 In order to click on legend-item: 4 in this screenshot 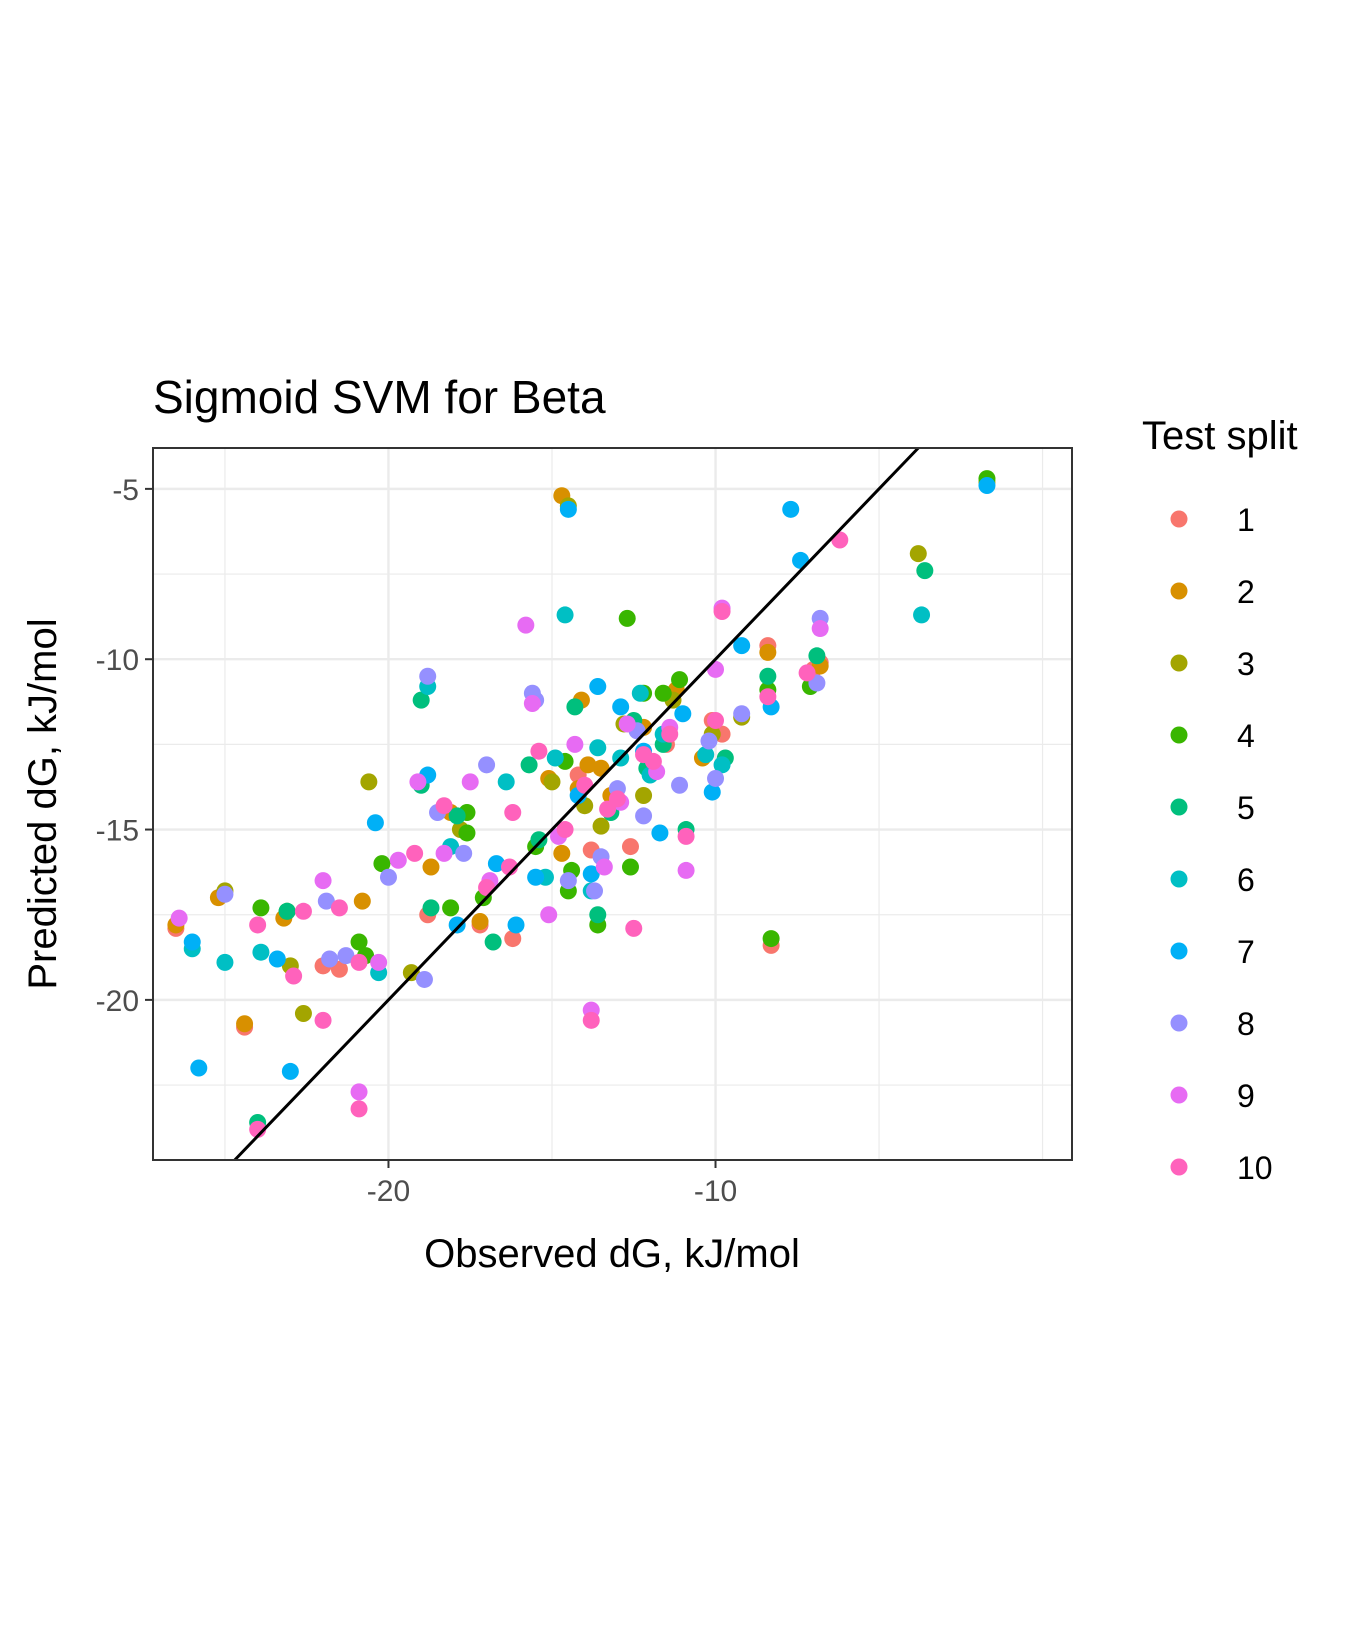, I will do `click(1212, 736)`.